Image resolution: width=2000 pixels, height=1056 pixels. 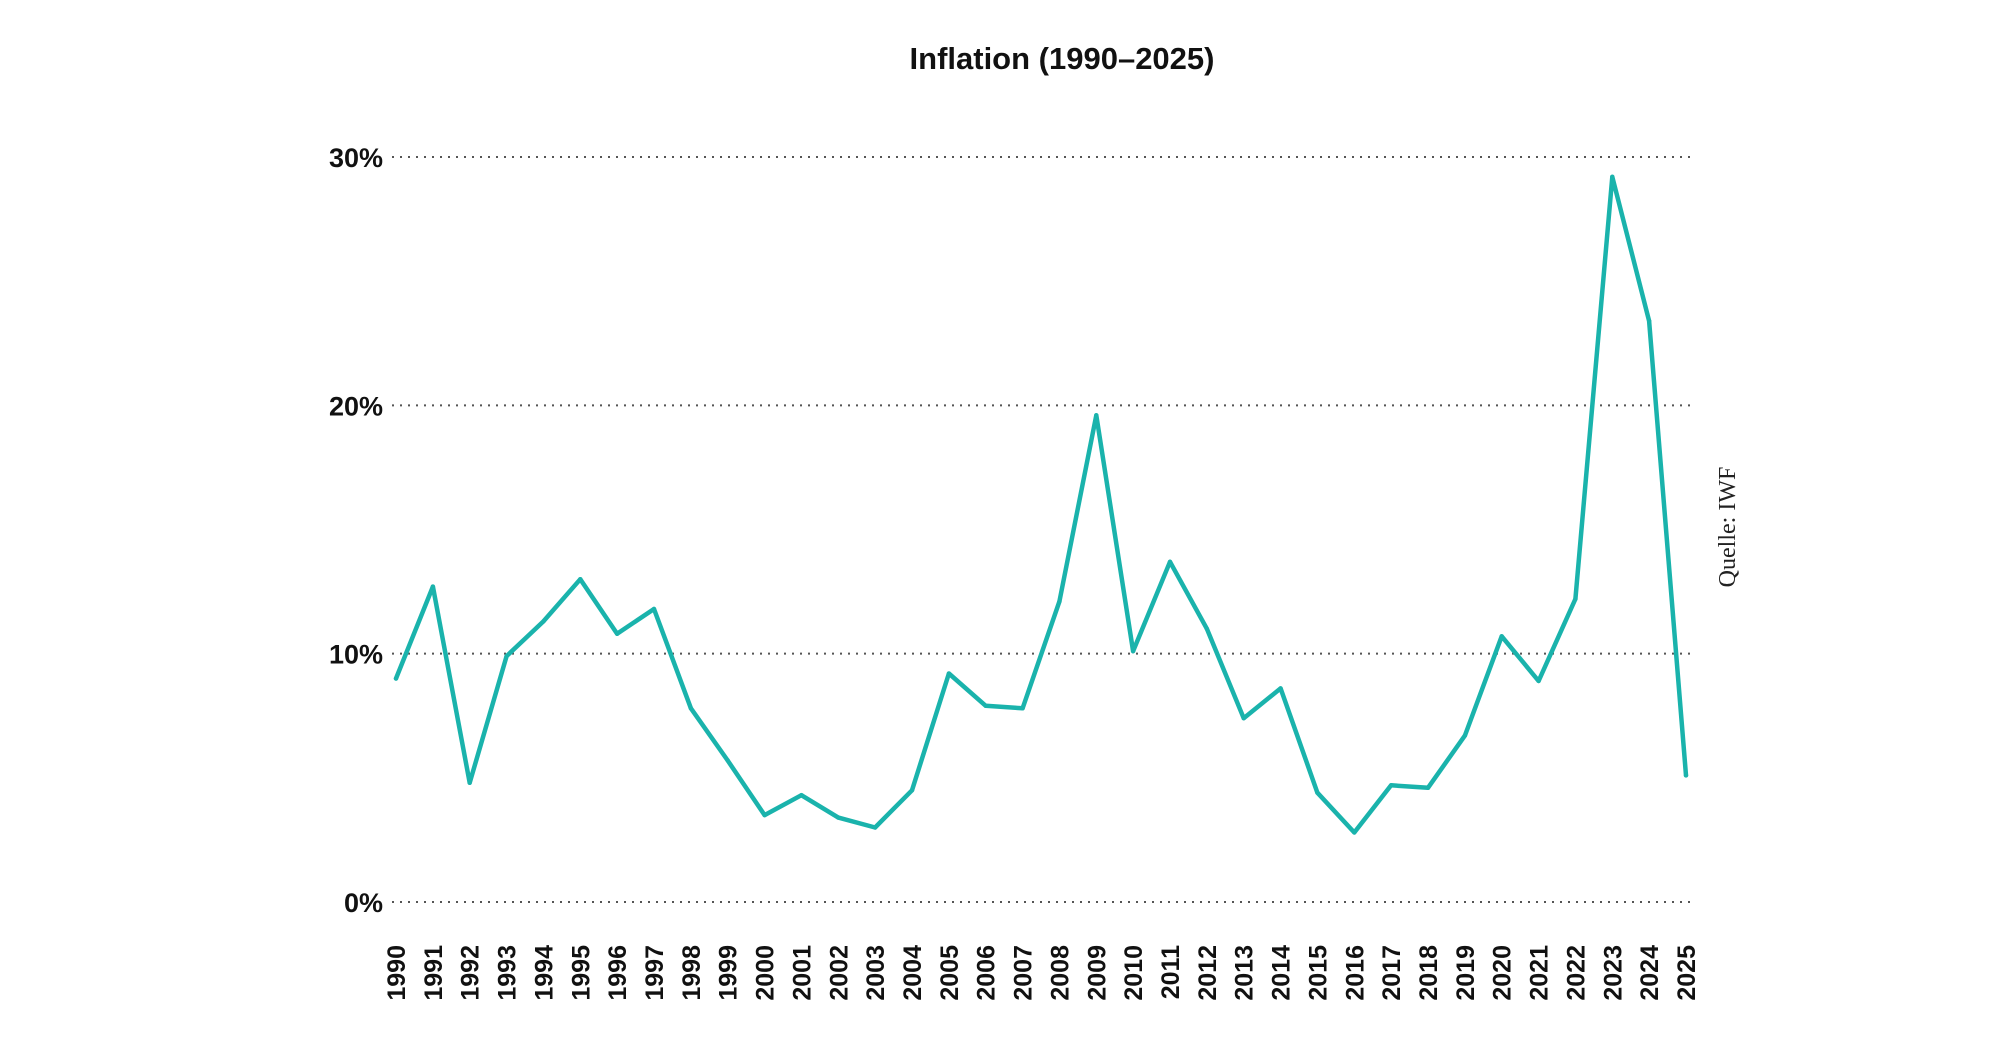 What do you see at coordinates (692, 973) in the screenshot?
I see `x-tick-label: 1998` at bounding box center [692, 973].